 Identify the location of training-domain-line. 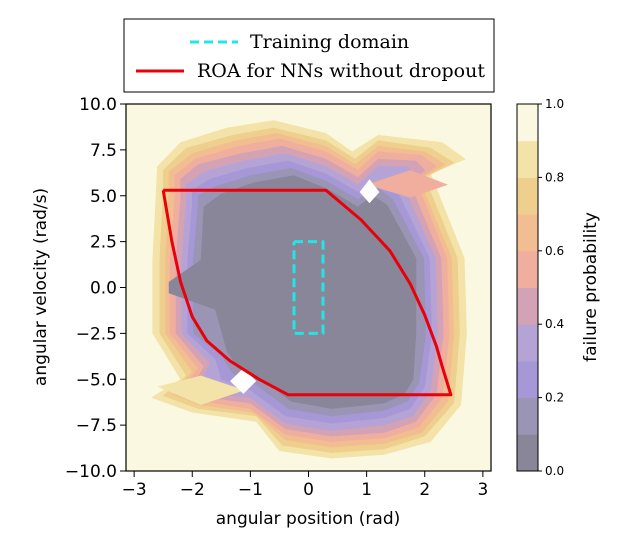
(308, 287).